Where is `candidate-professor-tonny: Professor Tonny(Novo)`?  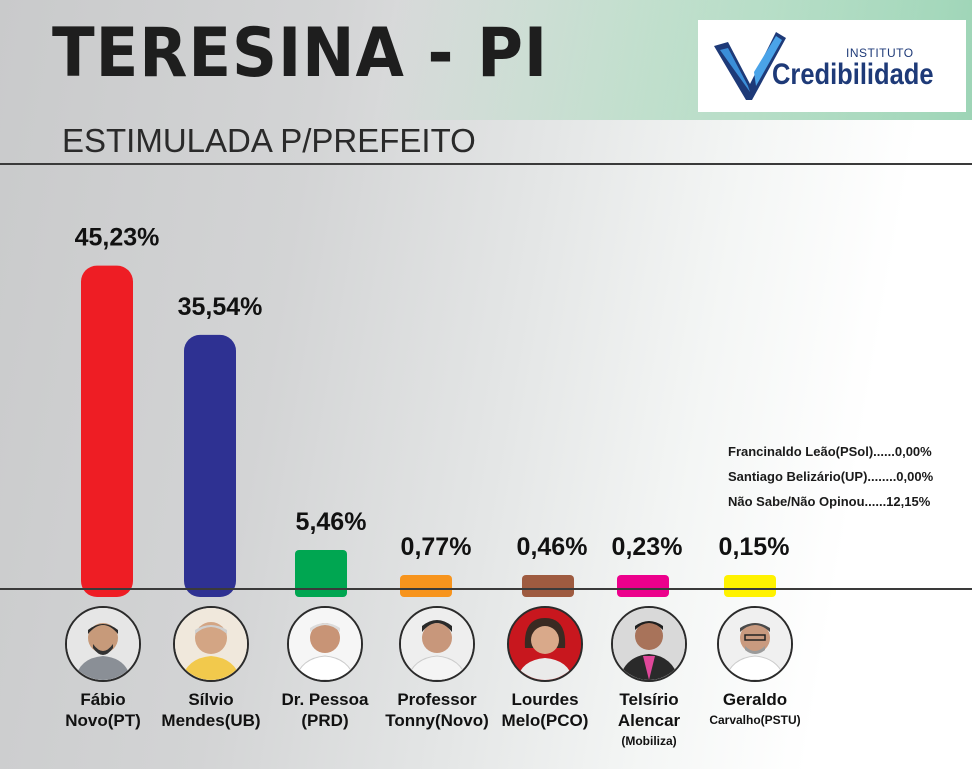
candidate-professor-tonny: Professor Tonny(Novo) is located at coordinates (437, 668).